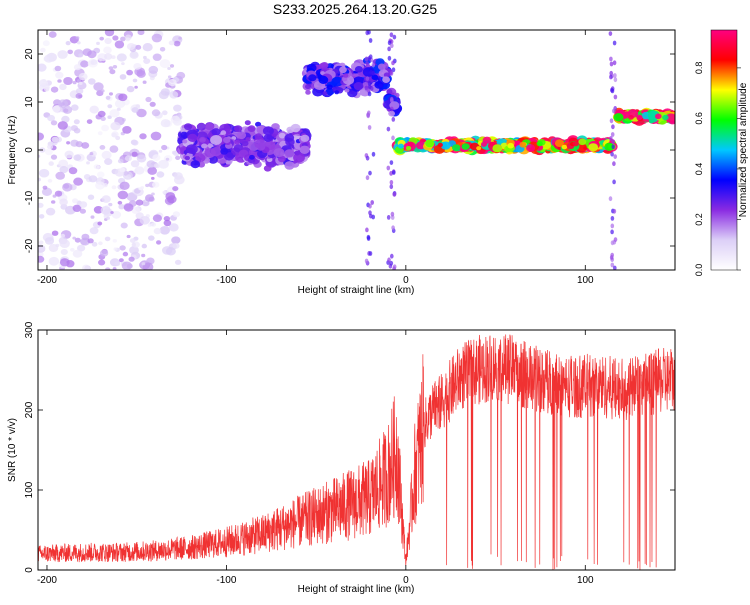 Image resolution: width=750 pixels, height=605 pixels. I want to click on y-tick-label: 0, so click(29, 150).